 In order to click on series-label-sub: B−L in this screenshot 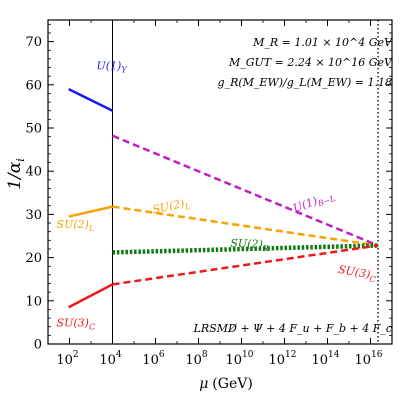, I will do `click(326, 201)`.